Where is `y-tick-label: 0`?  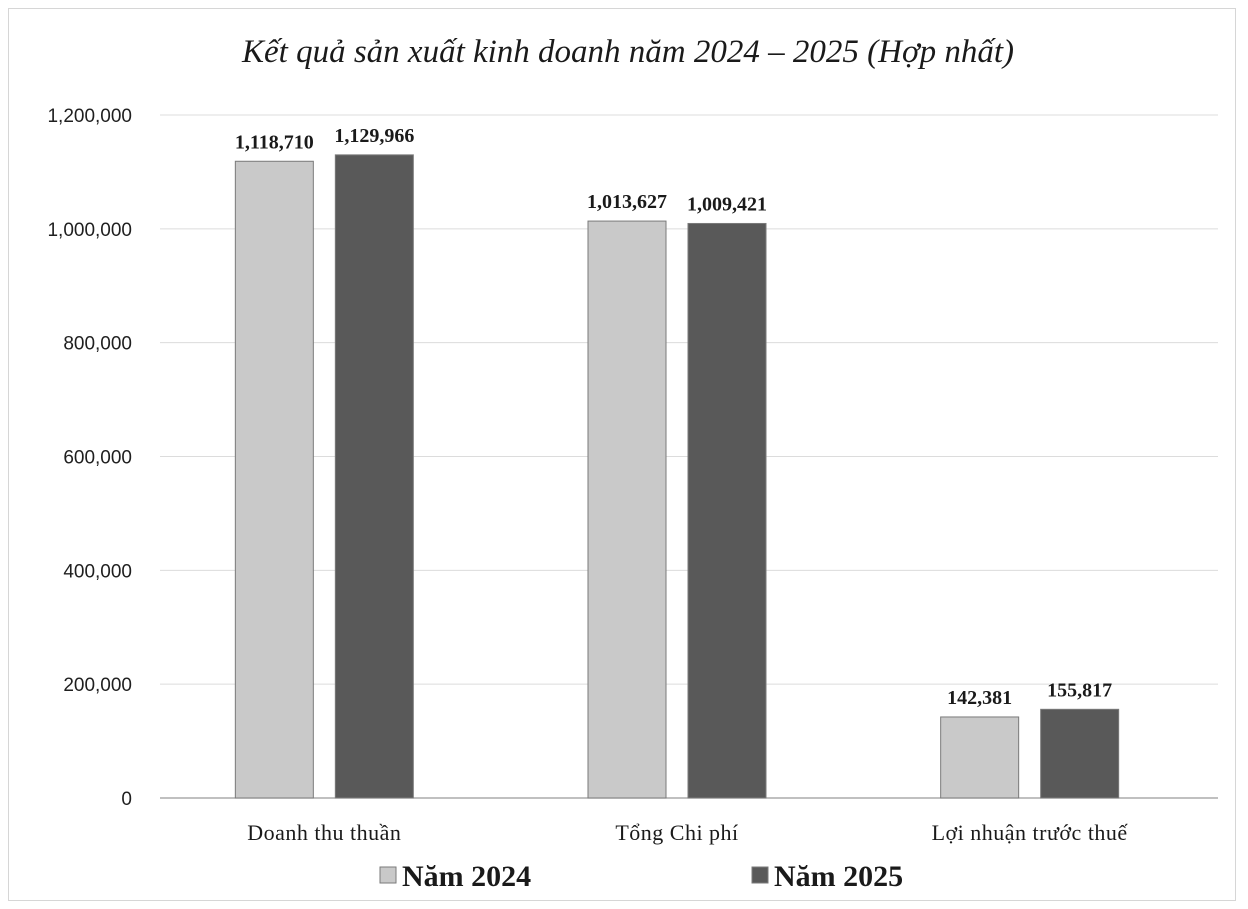 y-tick-label: 0 is located at coordinates (126, 799).